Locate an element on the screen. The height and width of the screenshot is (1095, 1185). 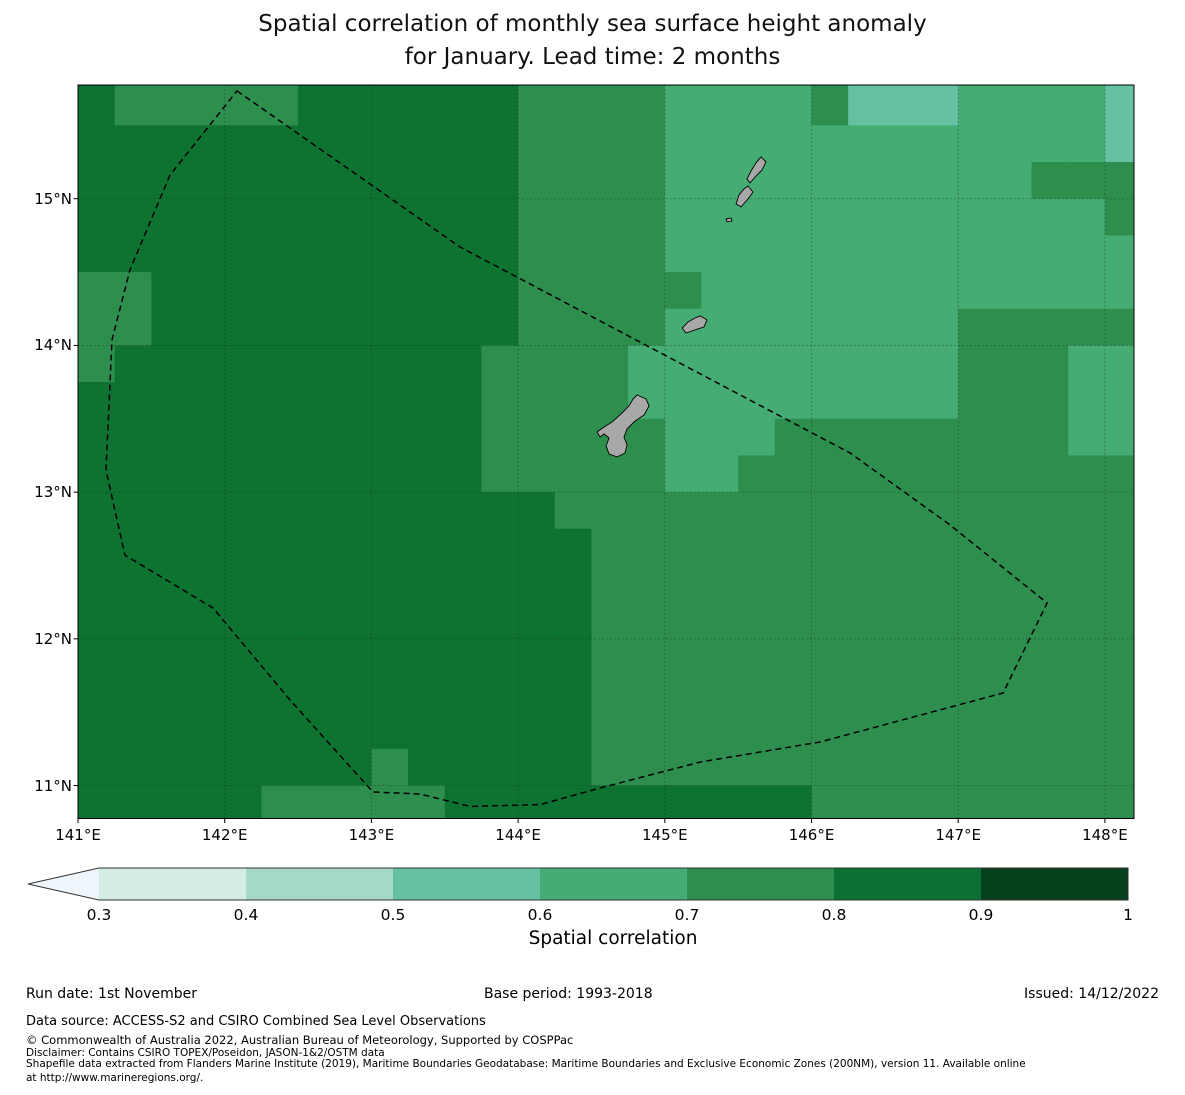
colorbar-tick-0.5: 0.5 is located at coordinates (393, 915).